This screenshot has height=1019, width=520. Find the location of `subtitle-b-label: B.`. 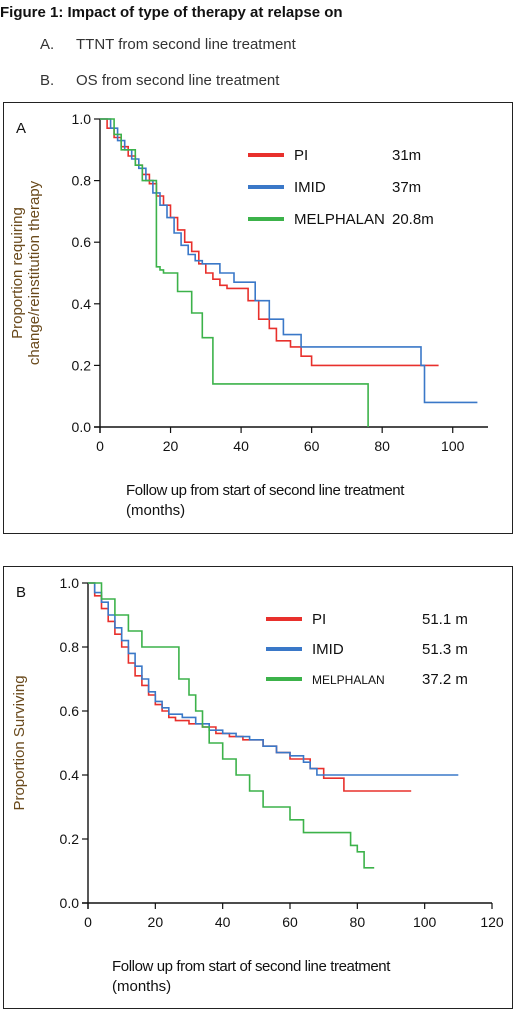

subtitle-b-label: B. is located at coordinates (47, 80).